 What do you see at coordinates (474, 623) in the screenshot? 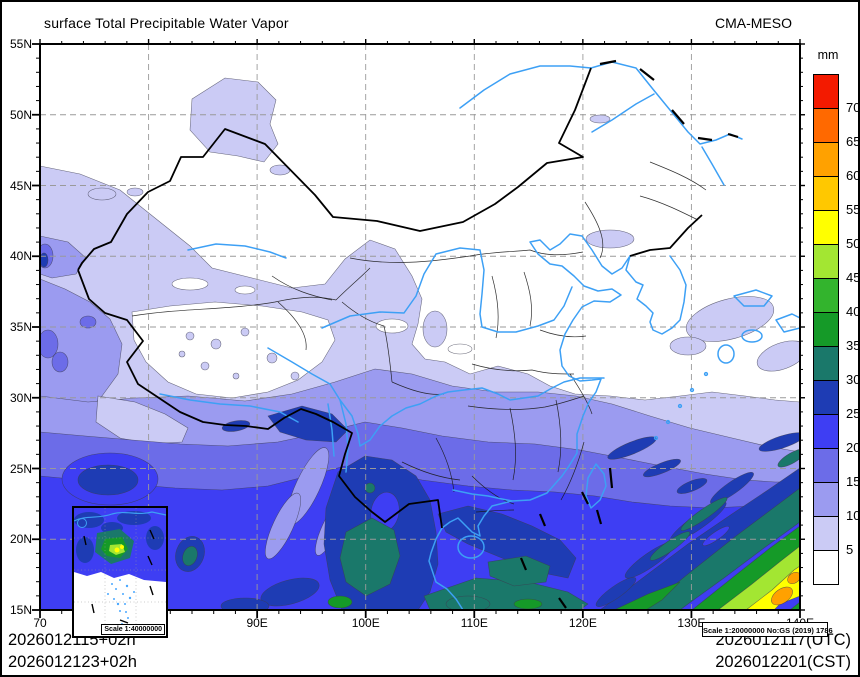
I see `x-tick-label: 110E` at bounding box center [474, 623].